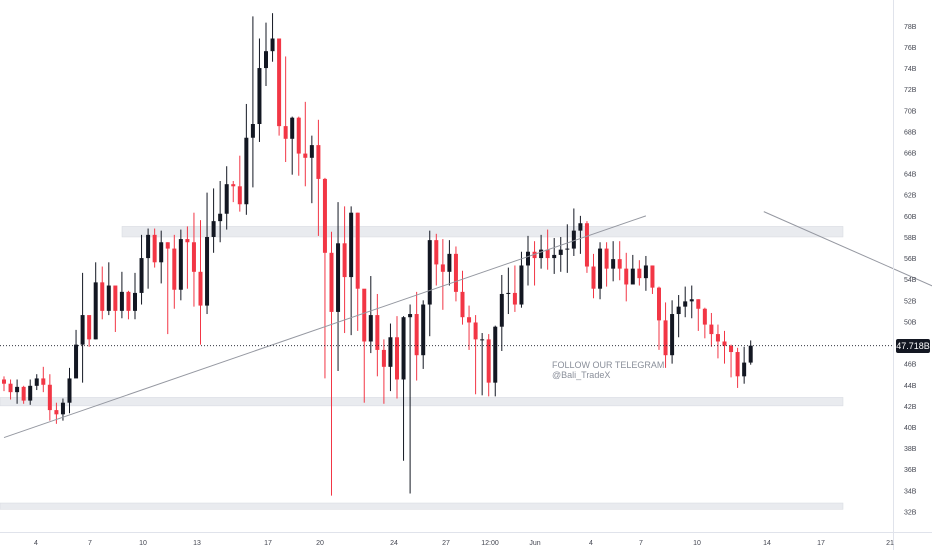 The width and height of the screenshot is (932, 555). What do you see at coordinates (767, 543) in the screenshot?
I see `x-tick-label: 14` at bounding box center [767, 543].